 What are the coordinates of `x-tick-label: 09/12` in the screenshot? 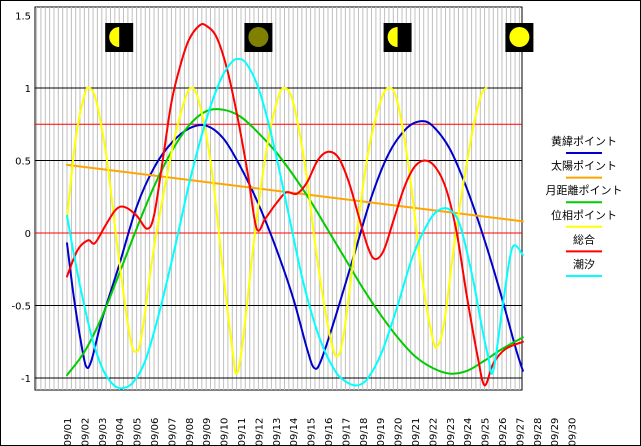 It's located at (259, 432).